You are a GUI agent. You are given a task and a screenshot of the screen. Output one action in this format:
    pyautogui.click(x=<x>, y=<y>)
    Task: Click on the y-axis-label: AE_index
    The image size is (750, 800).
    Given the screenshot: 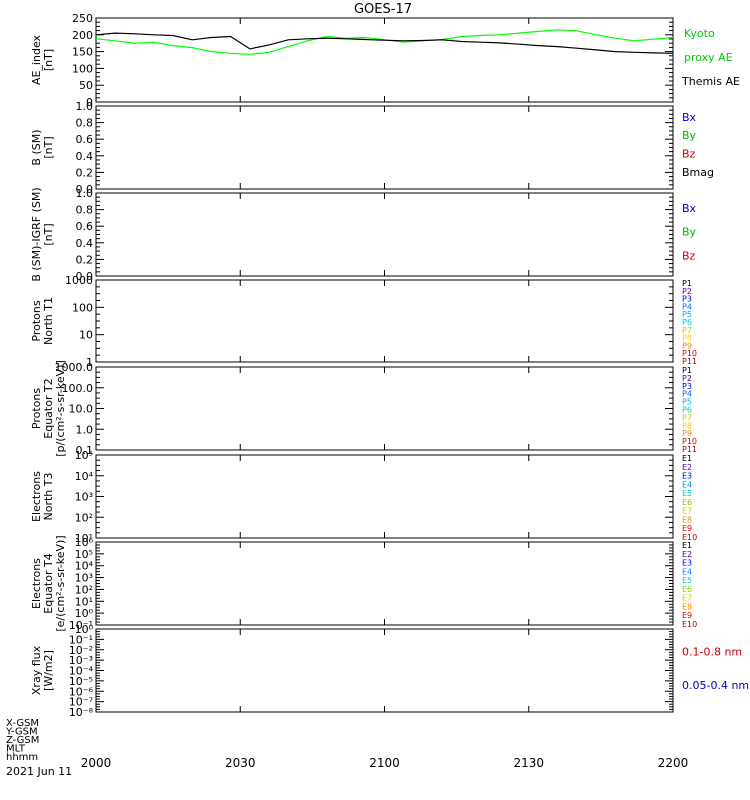 What is the action you would take?
    pyautogui.click(x=36, y=59)
    